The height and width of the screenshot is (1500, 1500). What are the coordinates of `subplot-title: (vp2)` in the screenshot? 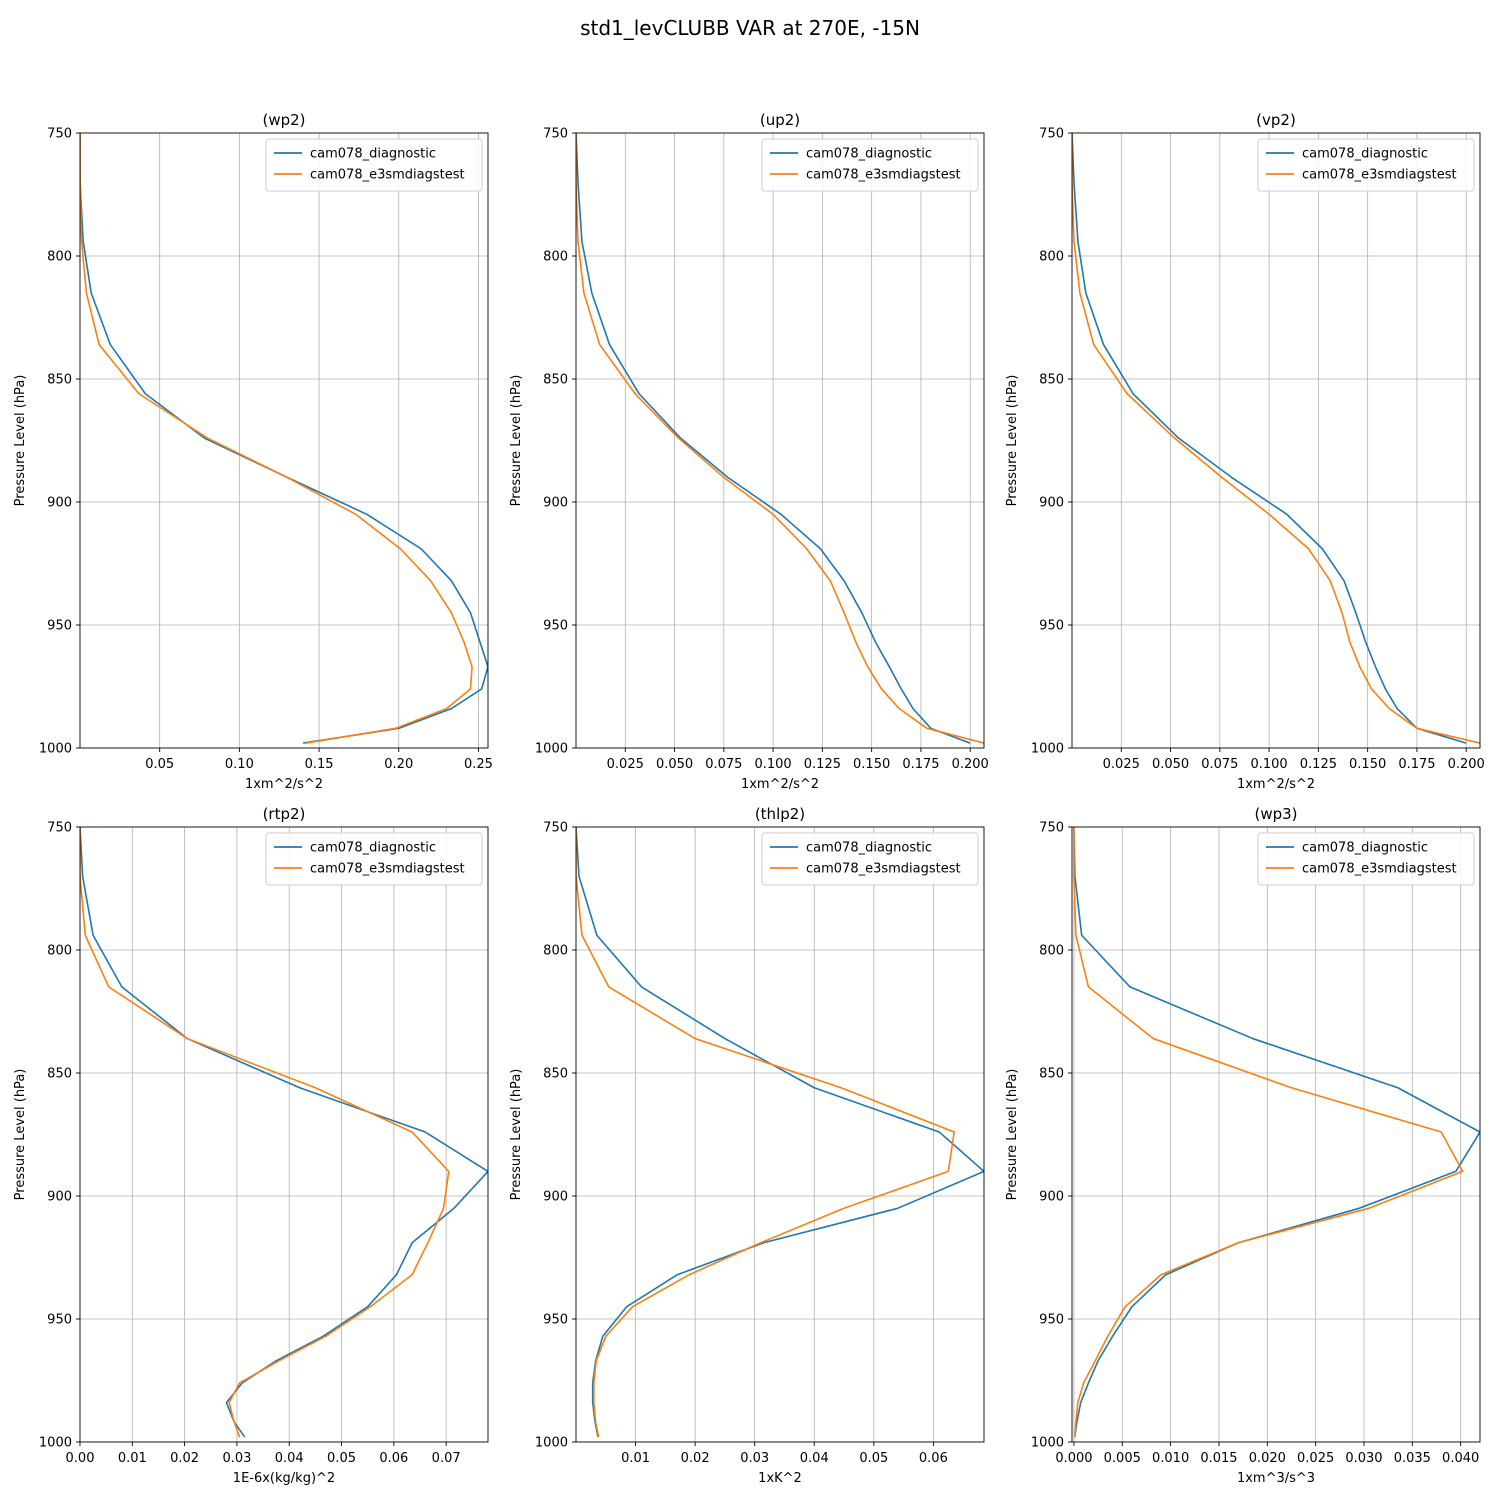 It's located at (1276, 120).